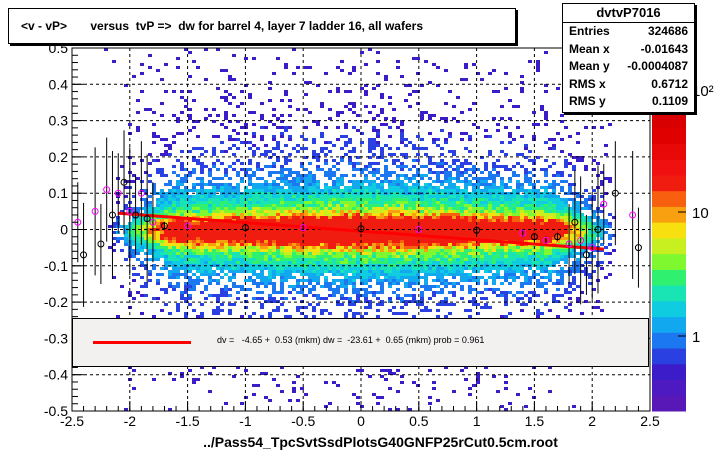  What do you see at coordinates (628, 32) in the screenshot?
I see `stats-row-entries: Entries 324686` at bounding box center [628, 32].